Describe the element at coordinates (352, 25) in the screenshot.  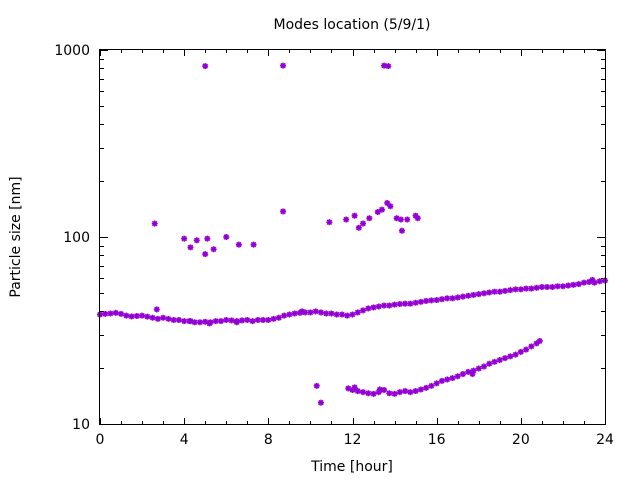
I see `chart-title: Modes location (5/9/1)` at that location.